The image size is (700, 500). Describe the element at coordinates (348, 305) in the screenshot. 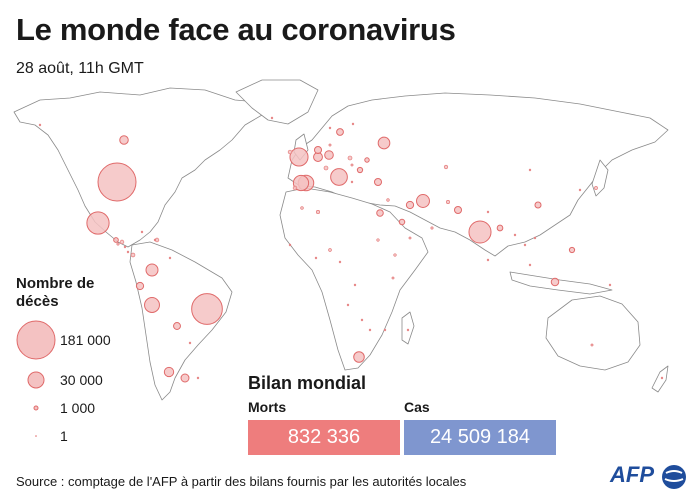

I see `bubble-angola` at that location.